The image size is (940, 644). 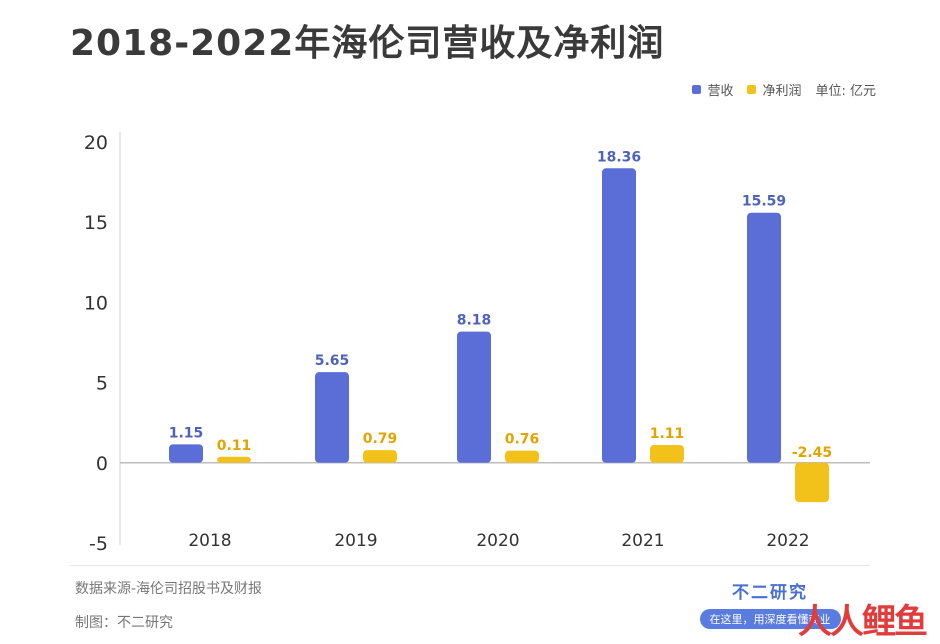 What do you see at coordinates (863, 622) in the screenshot?
I see `site-watermark: 人人鲤鱼` at bounding box center [863, 622].